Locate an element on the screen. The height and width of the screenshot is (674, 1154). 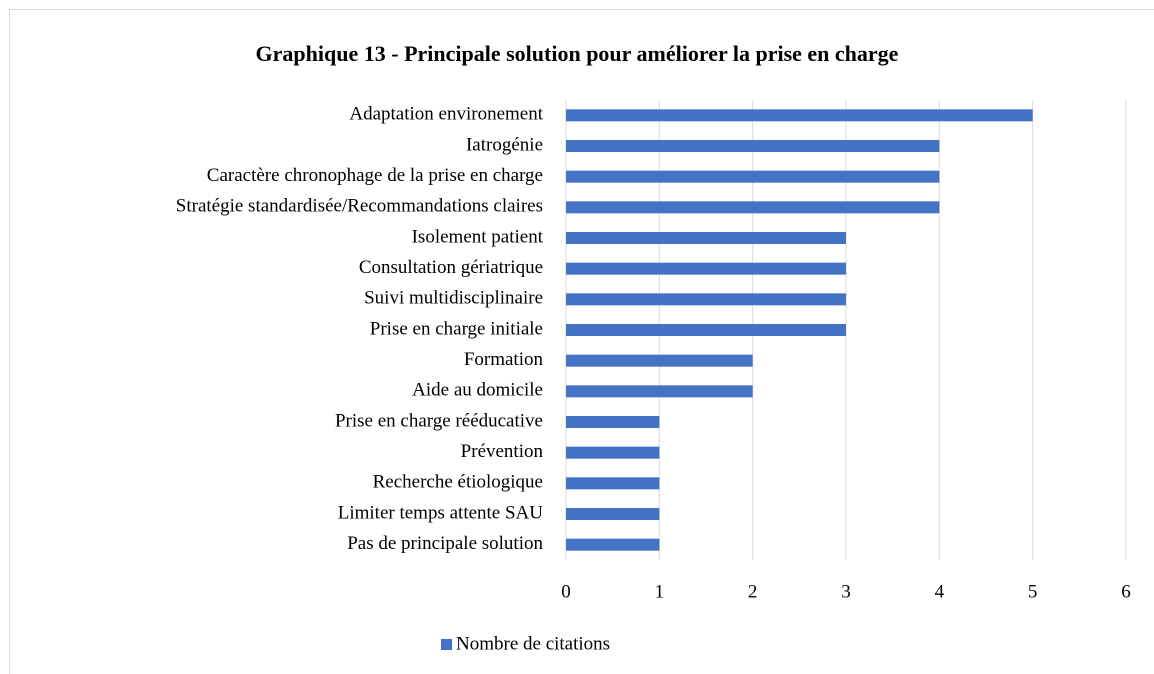
x-tick-label: 4 is located at coordinates (940, 591).